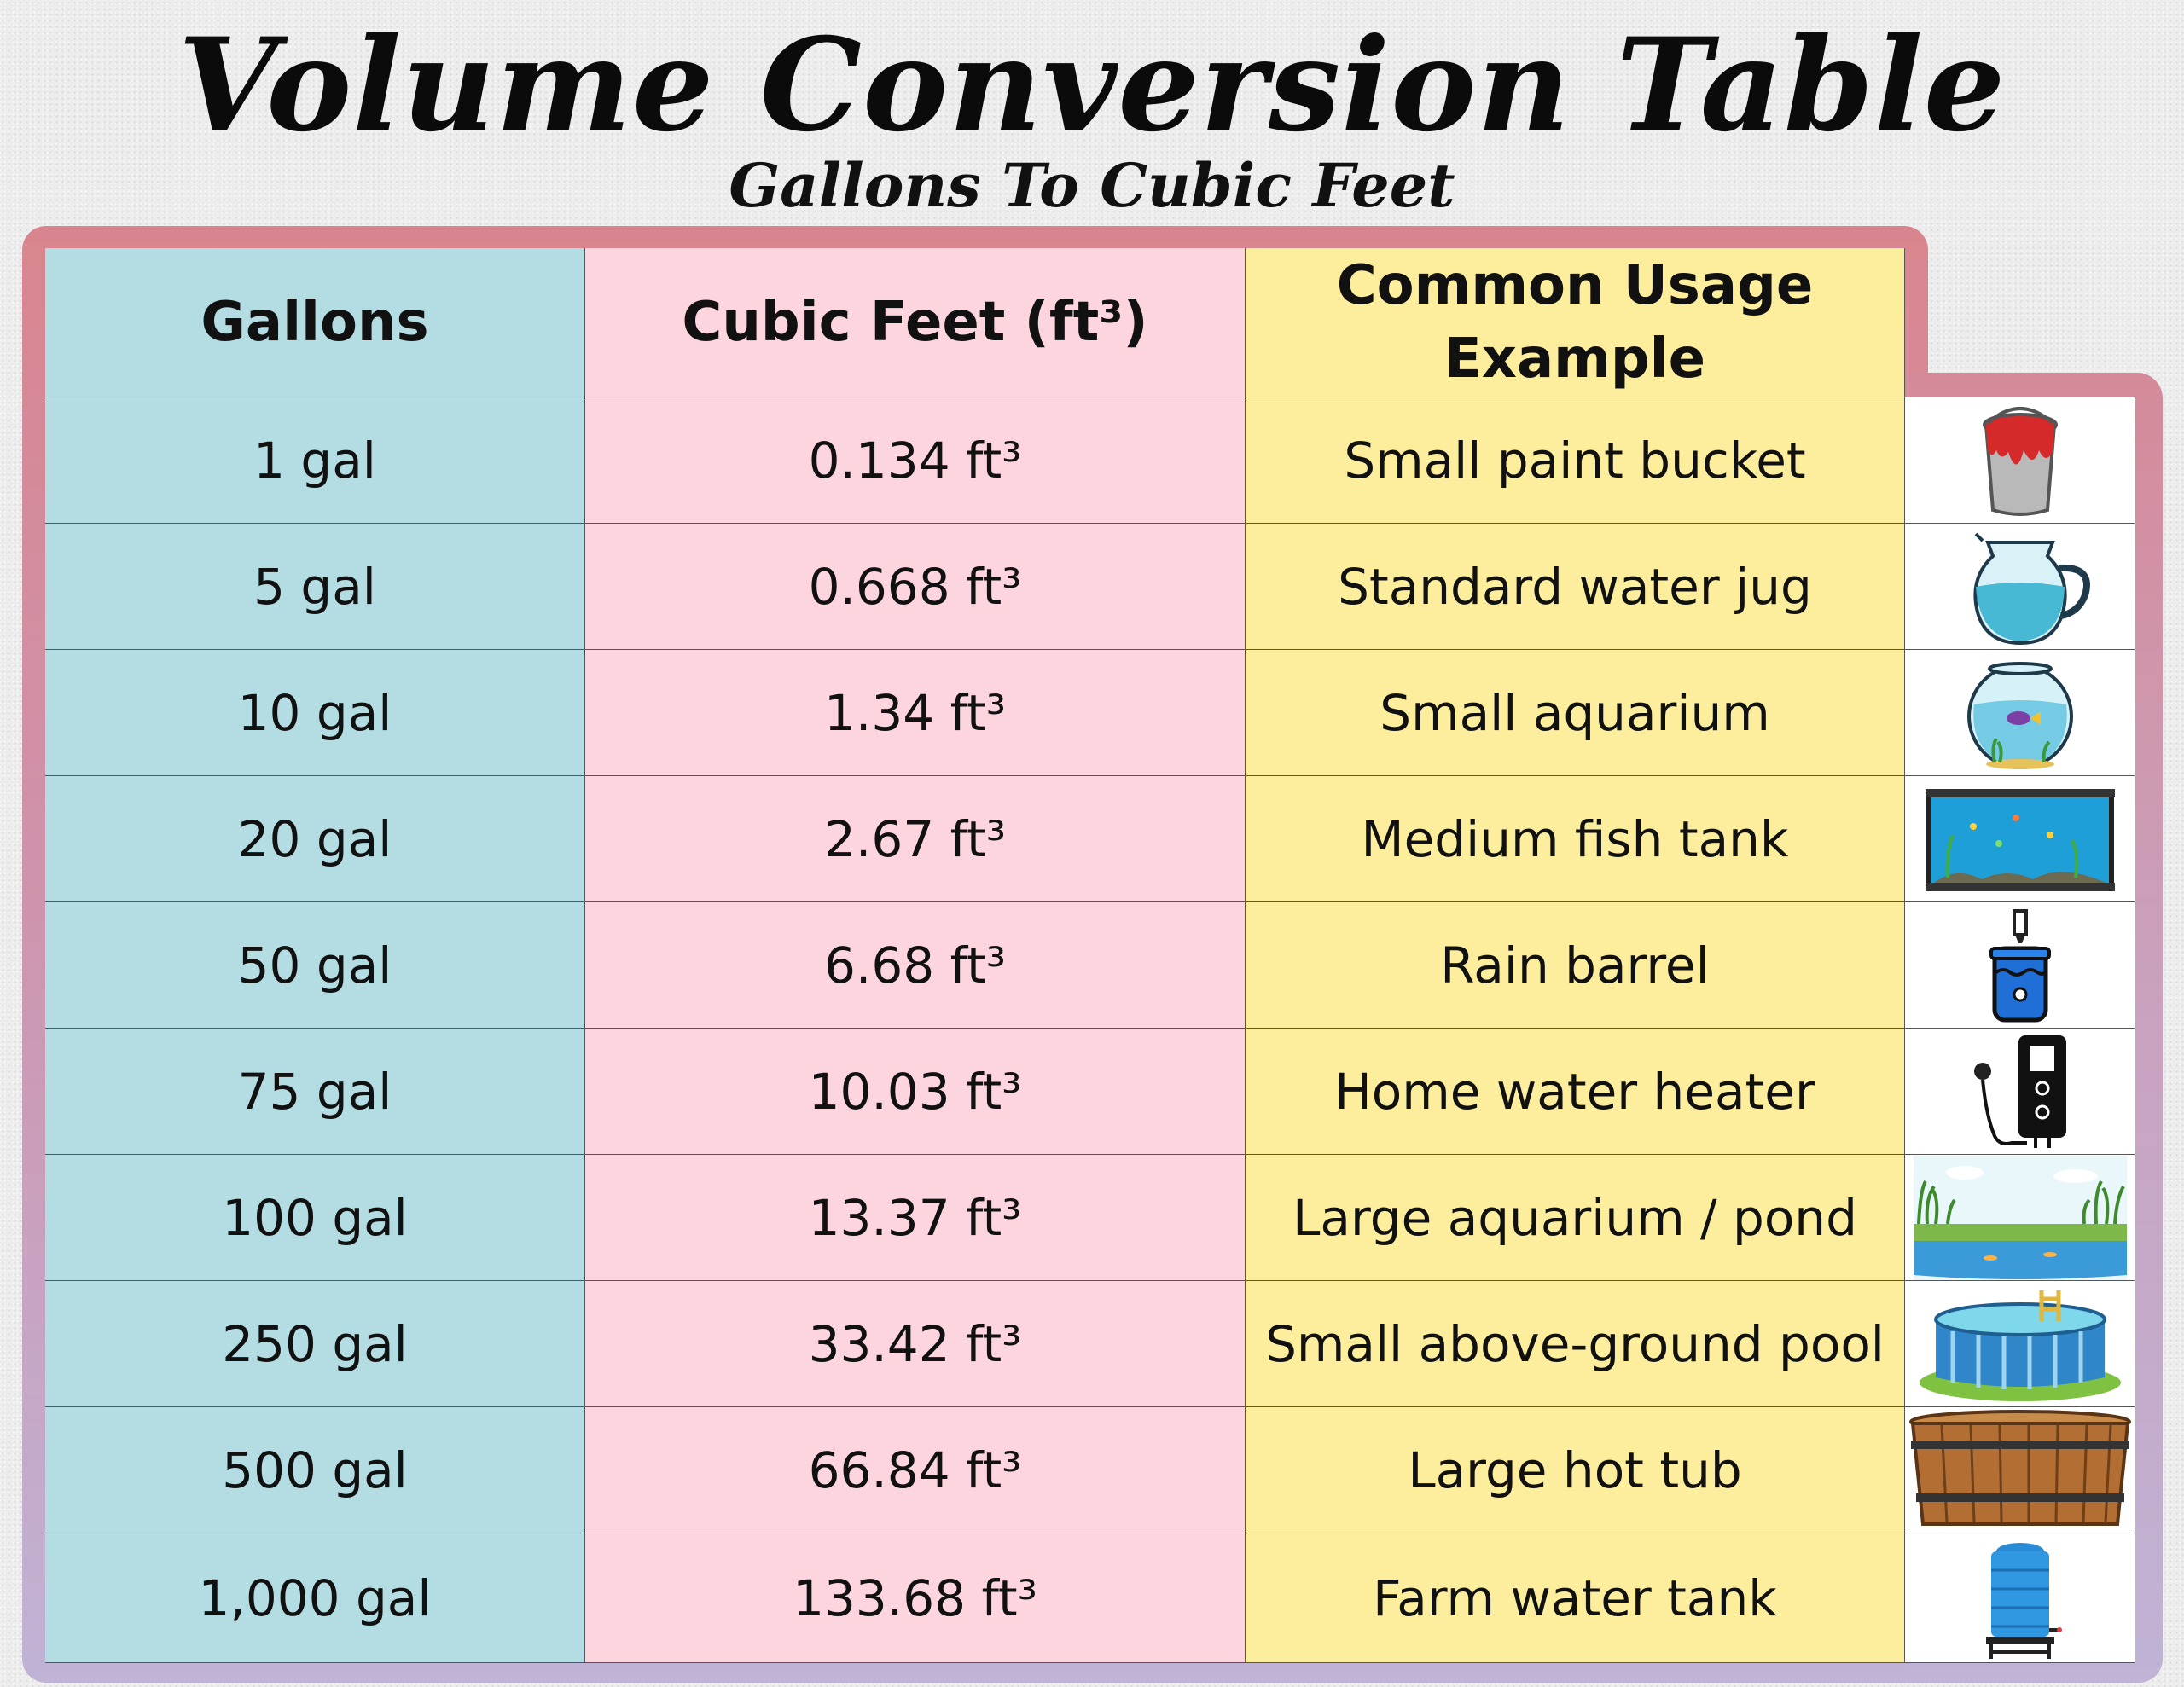 This screenshot has width=2184, height=1687. Describe the element at coordinates (2031, 588) in the screenshot. I see `water-jug-icon` at that location.